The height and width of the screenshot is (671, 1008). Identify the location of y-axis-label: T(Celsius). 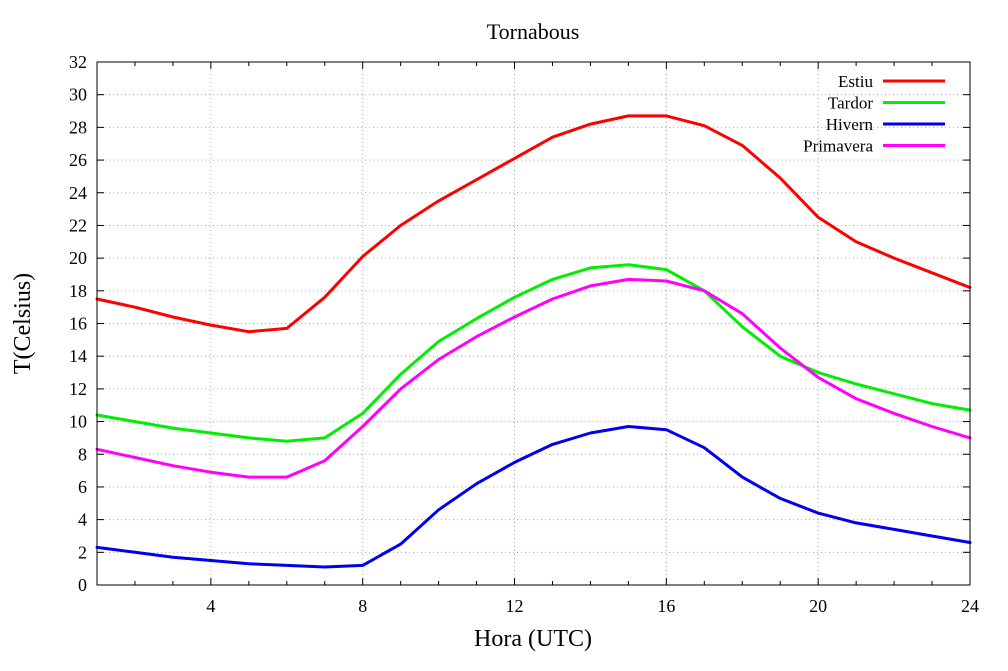
(23, 323).